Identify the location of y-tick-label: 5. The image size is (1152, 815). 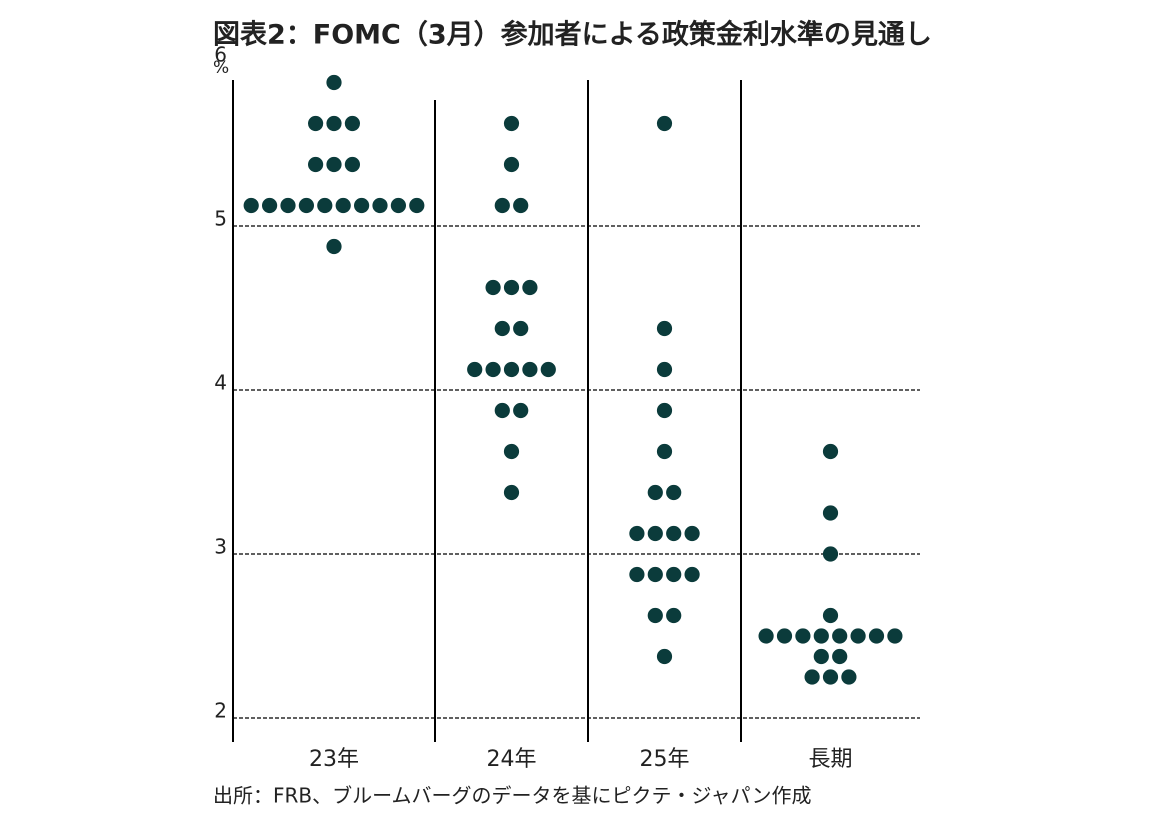
(220, 219).